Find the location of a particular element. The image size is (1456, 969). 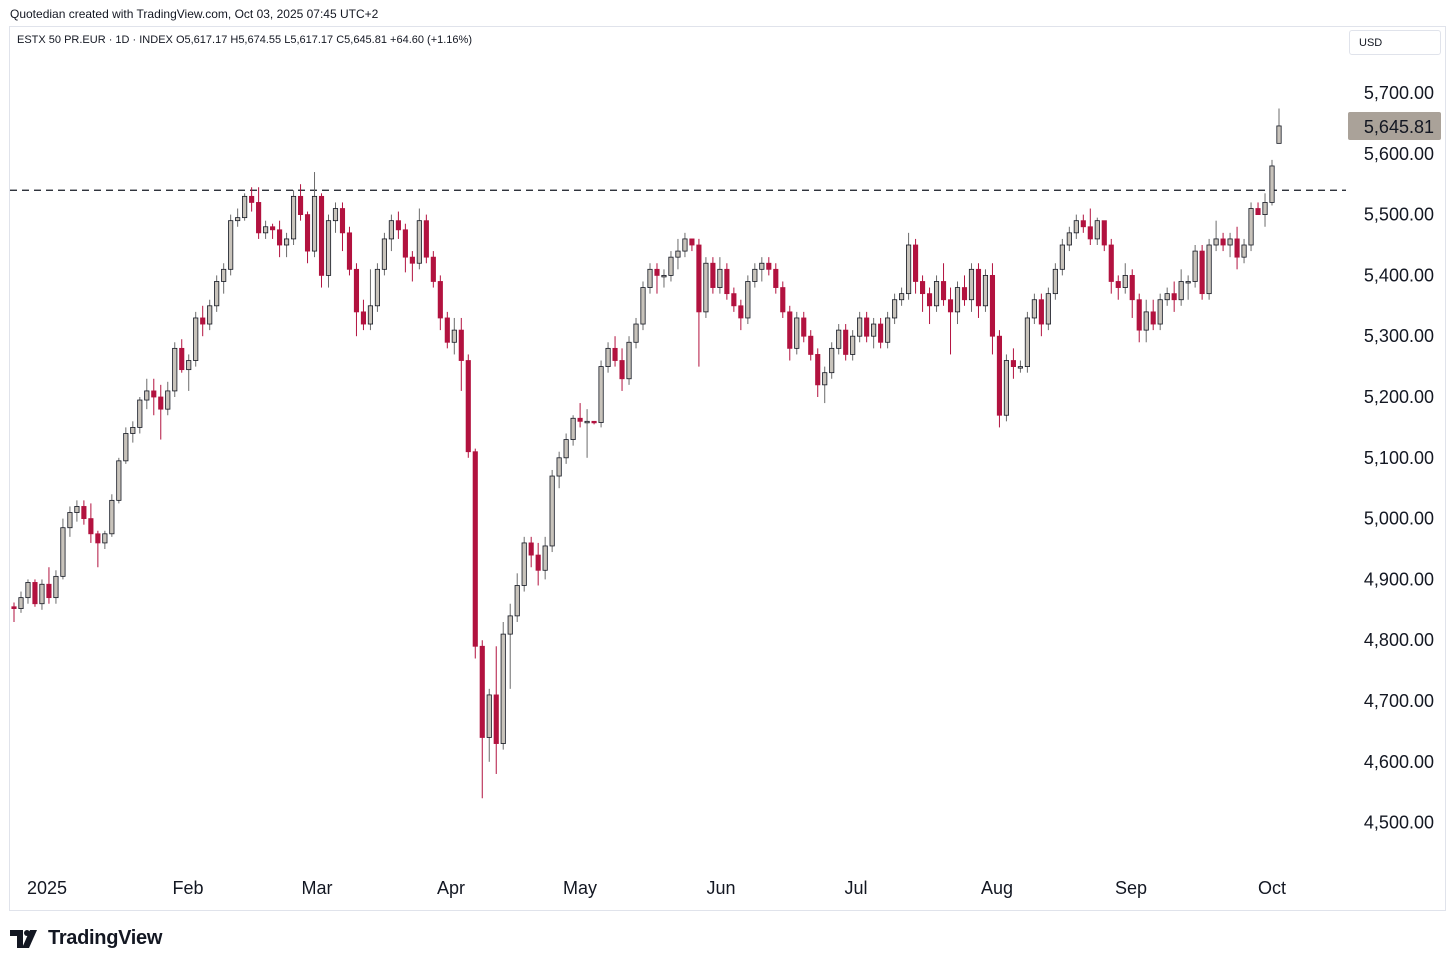

tradingview-logo-icon is located at coordinates (23, 938).